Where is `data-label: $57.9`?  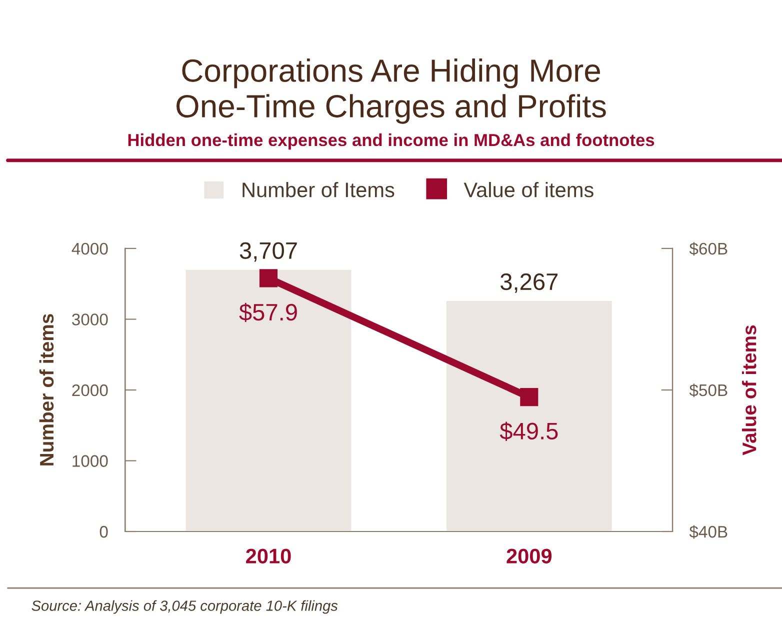
data-label: $57.9 is located at coordinates (268, 312).